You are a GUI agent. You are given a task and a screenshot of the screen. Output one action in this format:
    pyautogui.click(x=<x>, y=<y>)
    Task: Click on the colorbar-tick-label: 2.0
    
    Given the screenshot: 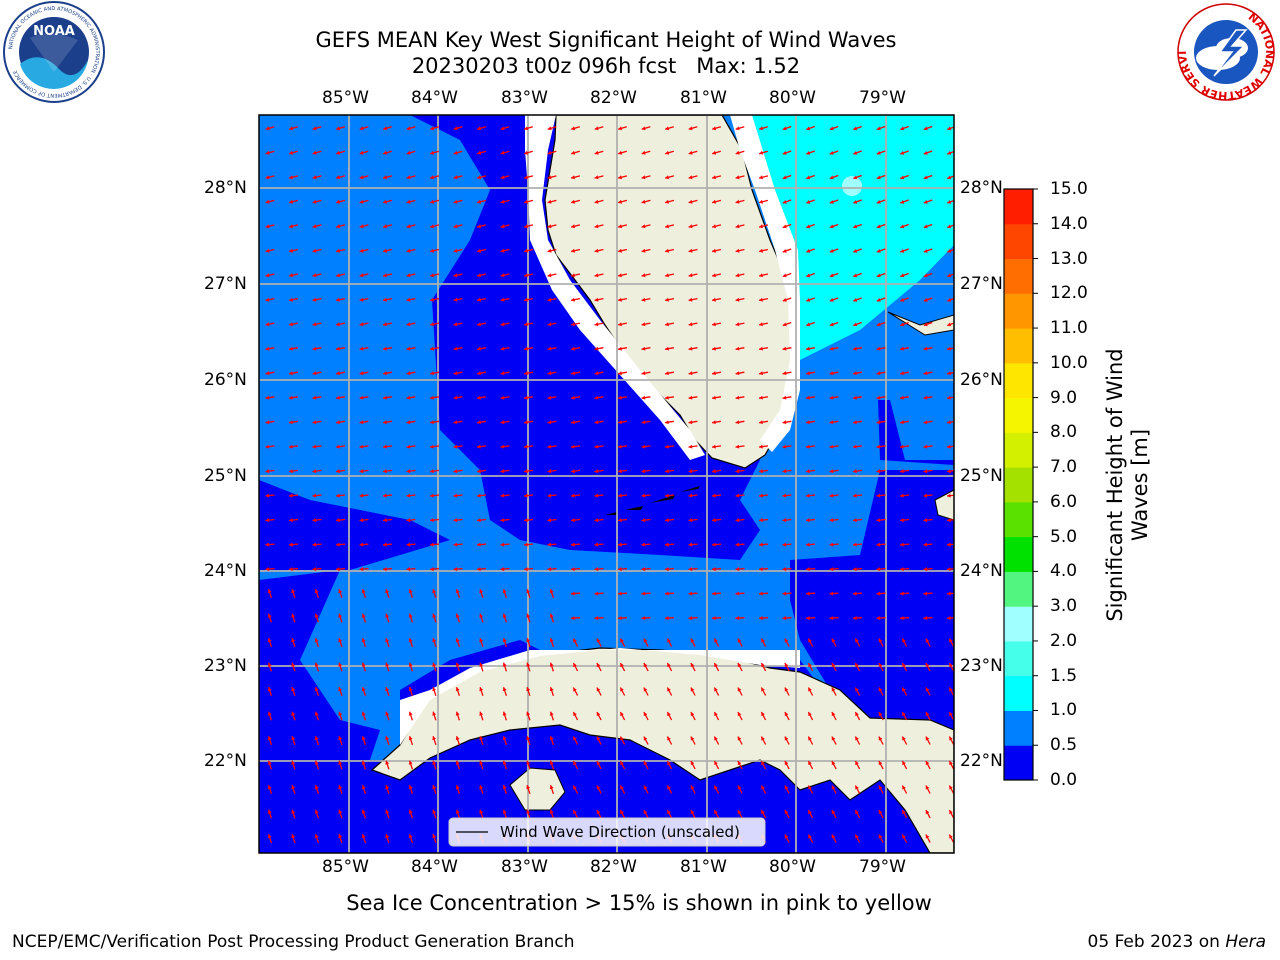 What is the action you would take?
    pyautogui.click(x=1064, y=640)
    